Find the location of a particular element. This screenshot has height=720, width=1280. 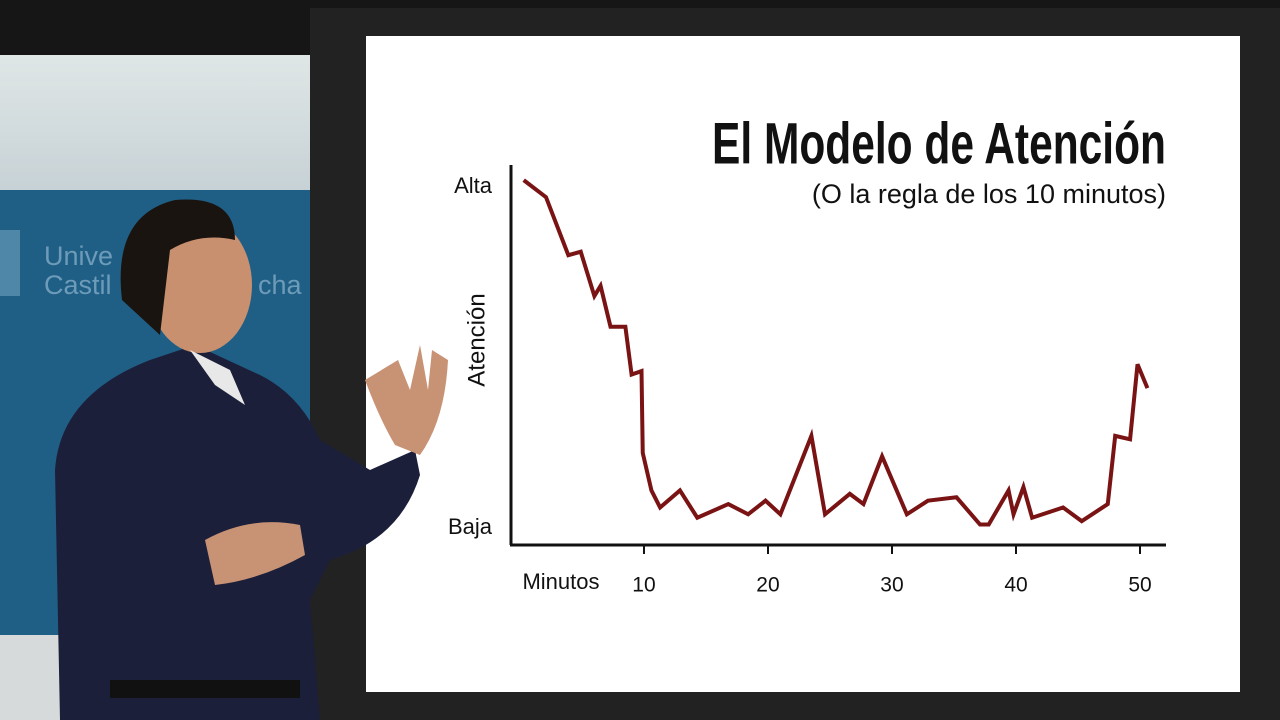

x-axis-label: Minutos is located at coordinates (560, 581).